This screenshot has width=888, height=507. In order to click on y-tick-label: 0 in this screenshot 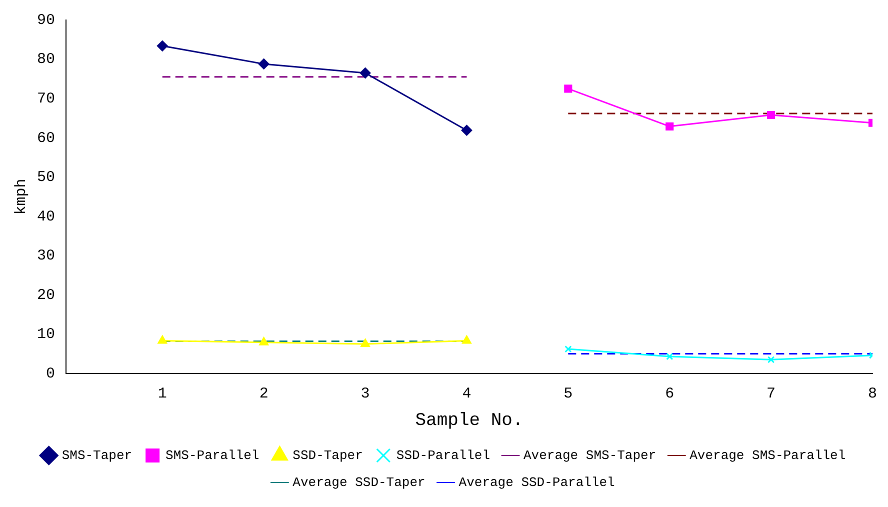, I will do `click(51, 373)`.